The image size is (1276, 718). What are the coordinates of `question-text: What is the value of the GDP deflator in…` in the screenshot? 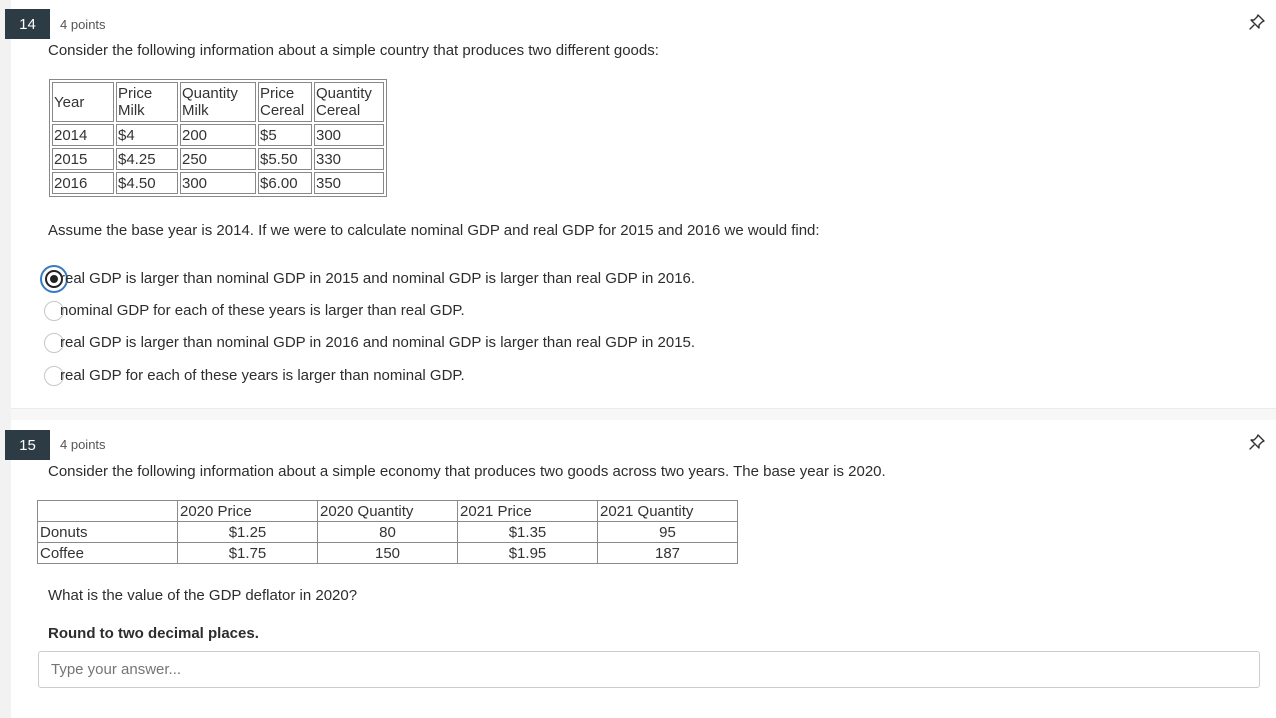 It's located at (203, 595).